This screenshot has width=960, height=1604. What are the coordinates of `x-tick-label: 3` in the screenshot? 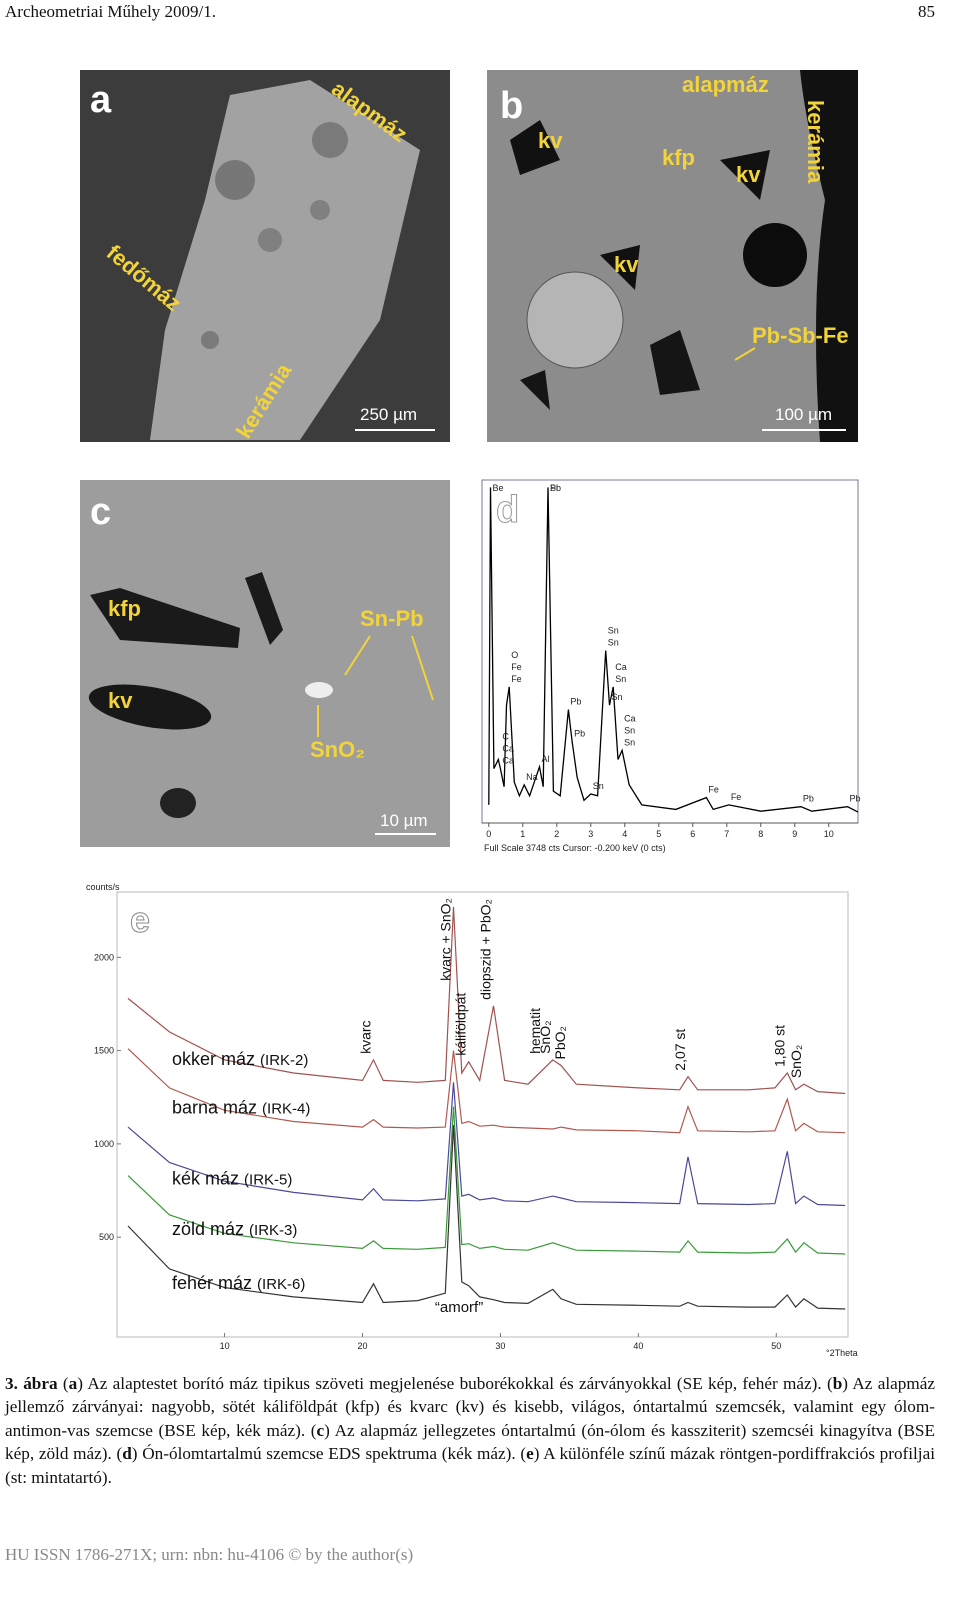 It's located at (590, 834).